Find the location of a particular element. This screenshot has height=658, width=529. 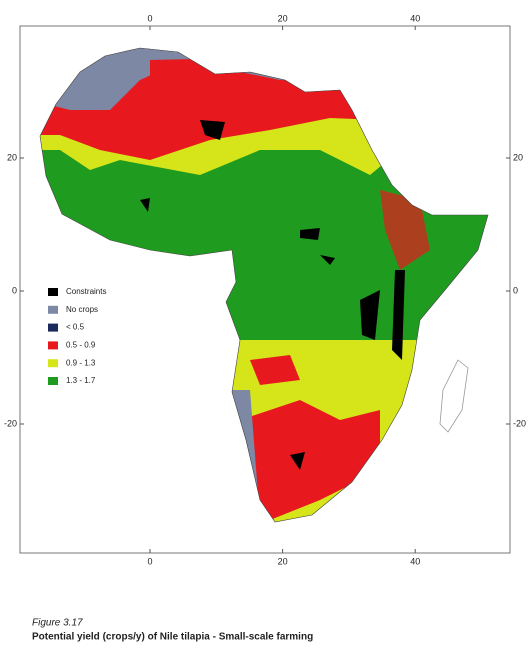

figure-number: Figure 3.17 is located at coordinates (57, 623).